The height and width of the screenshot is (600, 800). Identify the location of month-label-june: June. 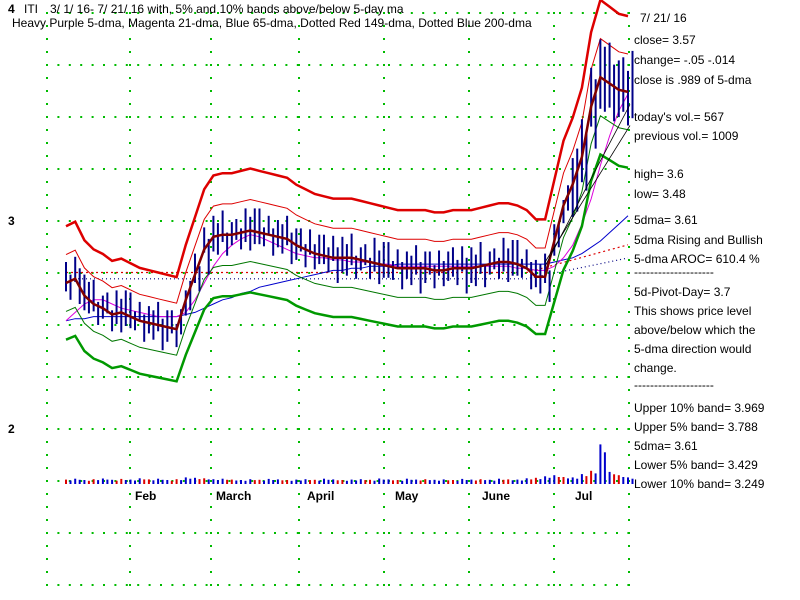
(496, 496).